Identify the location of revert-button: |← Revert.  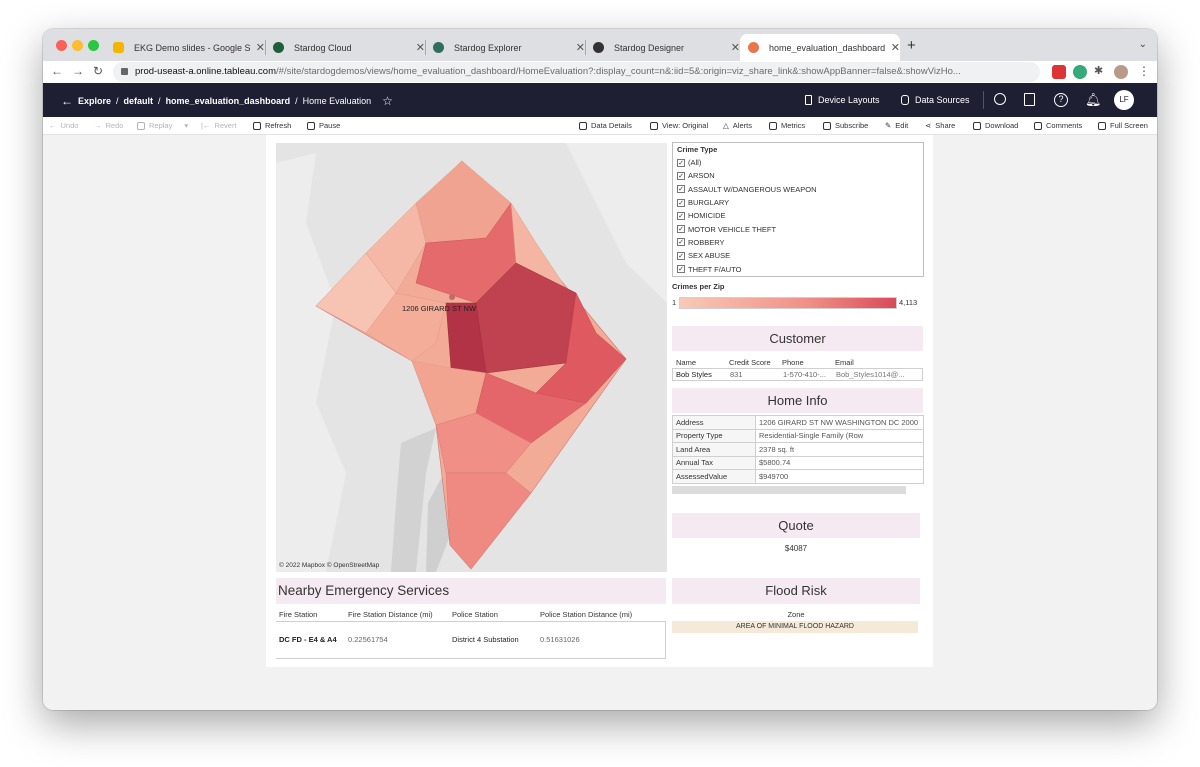
(219, 125).